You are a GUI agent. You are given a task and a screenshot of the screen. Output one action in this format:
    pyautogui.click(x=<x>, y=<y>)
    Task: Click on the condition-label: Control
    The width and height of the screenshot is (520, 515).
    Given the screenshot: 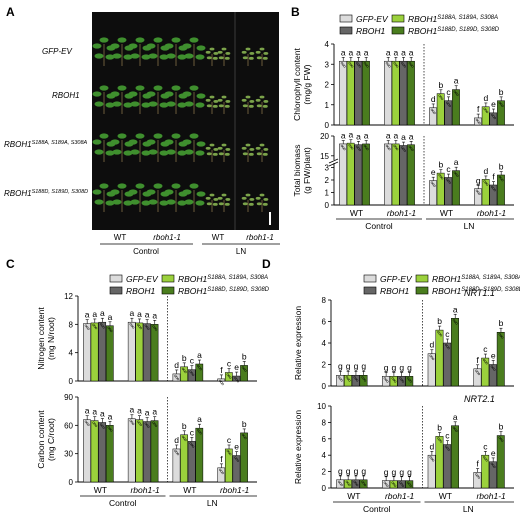 What is the action you would take?
    pyautogui.click(x=377, y=509)
    